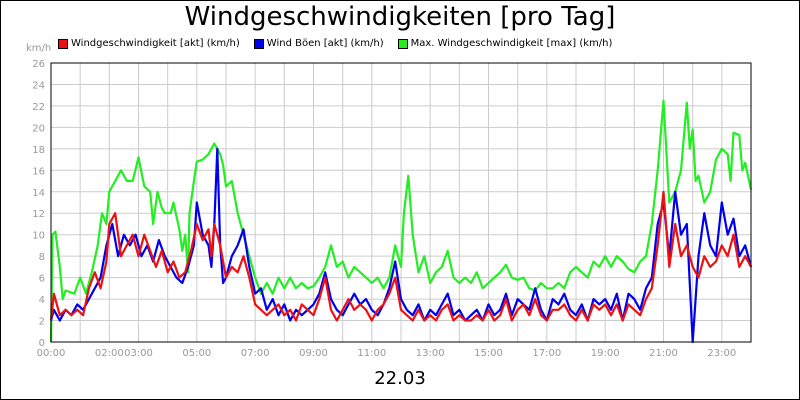  What do you see at coordinates (38, 193) in the screenshot?
I see `y-tick-label: 14` at bounding box center [38, 193].